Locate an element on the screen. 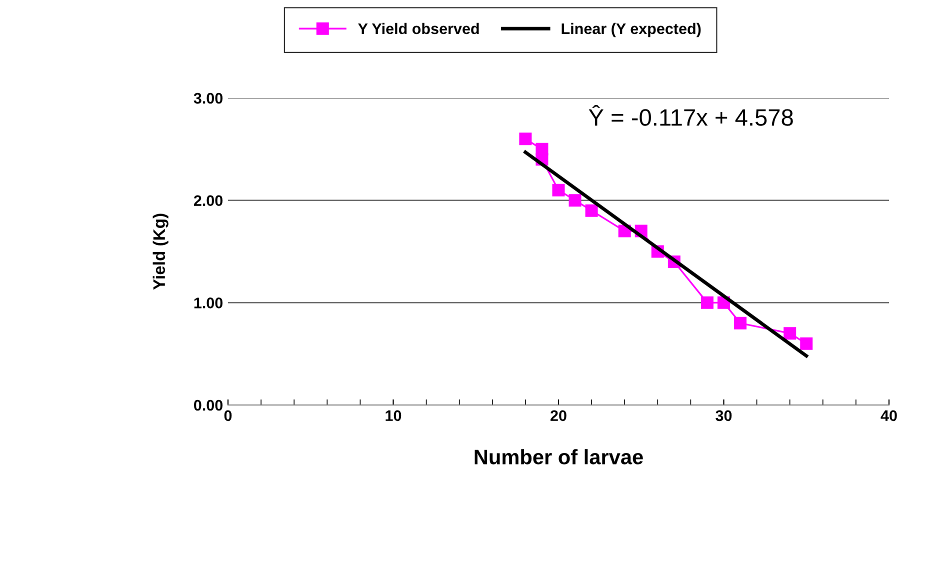 The width and height of the screenshot is (927, 561). x-tick-label: 40 is located at coordinates (888, 416).